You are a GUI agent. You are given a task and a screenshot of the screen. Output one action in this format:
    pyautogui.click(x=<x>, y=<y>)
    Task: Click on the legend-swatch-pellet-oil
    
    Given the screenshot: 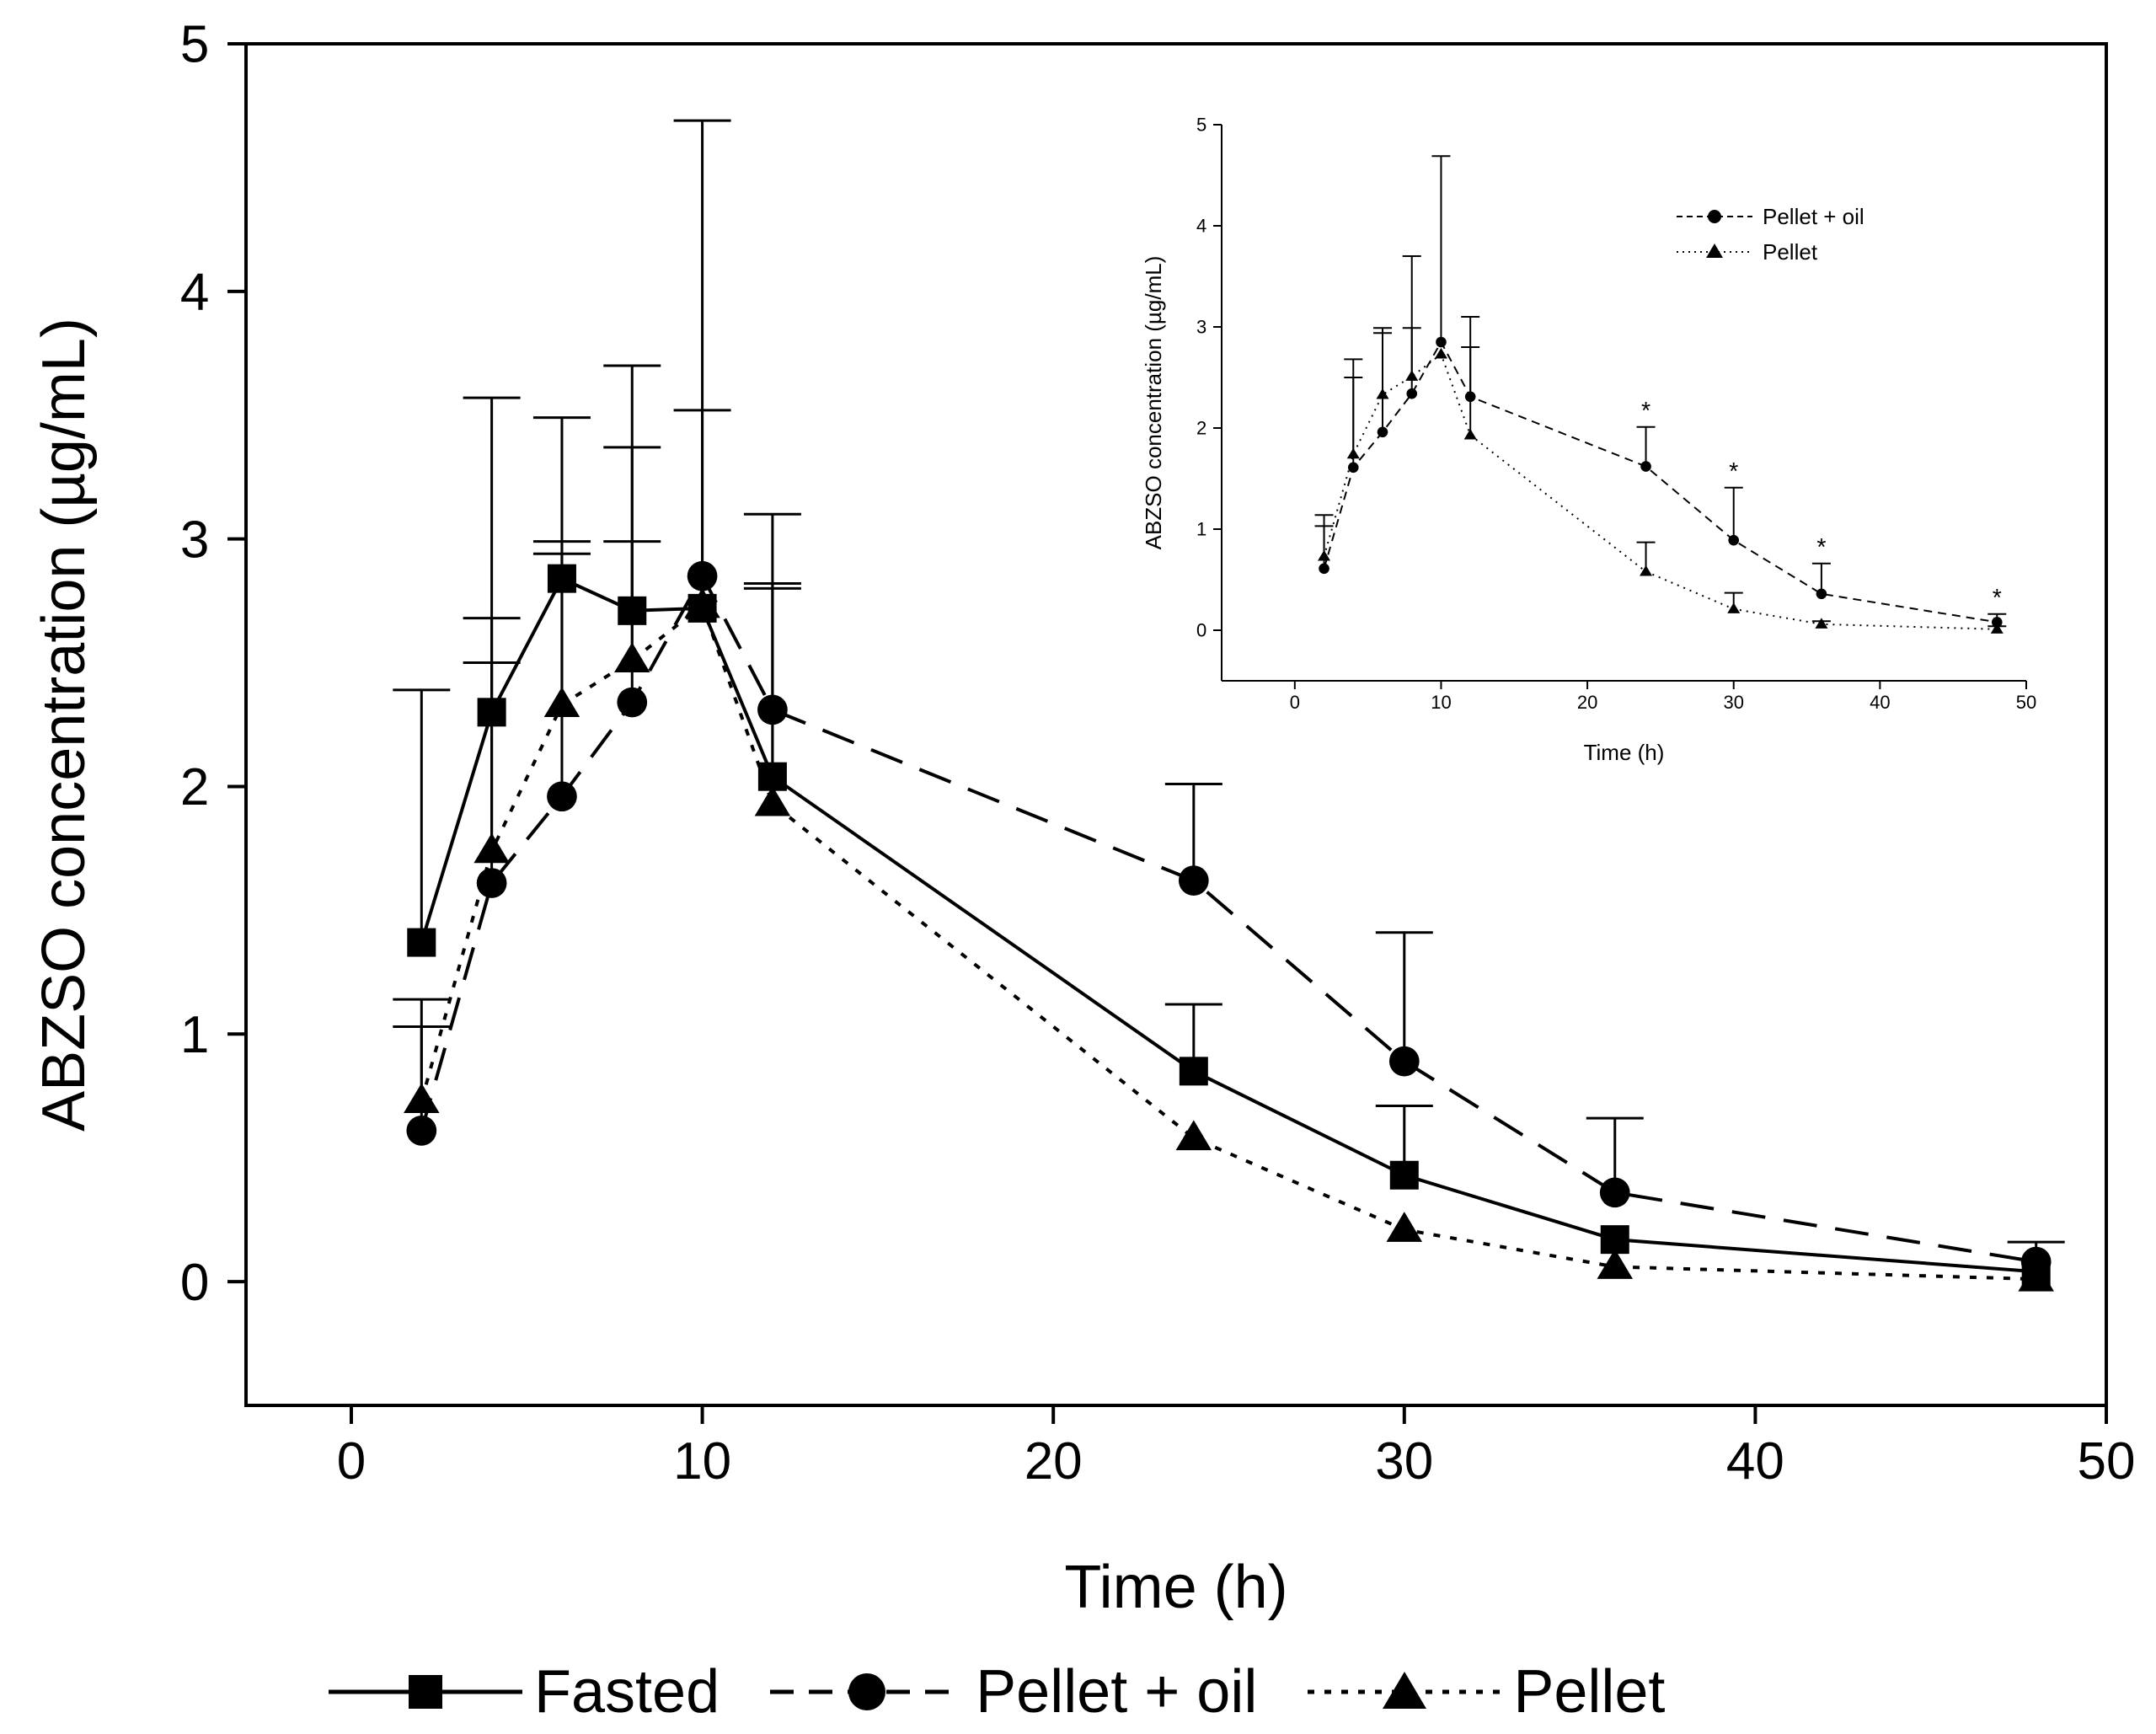 What is the action you would take?
    pyautogui.click(x=867, y=1691)
    